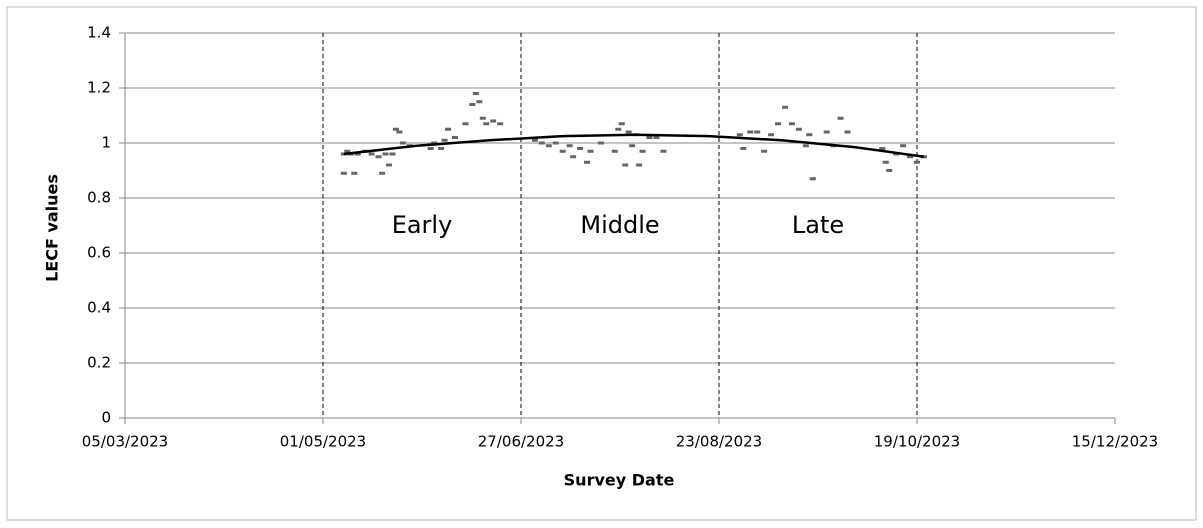 The image size is (1203, 528). What do you see at coordinates (106, 143) in the screenshot?
I see `y-tick-label: 1` at bounding box center [106, 143].